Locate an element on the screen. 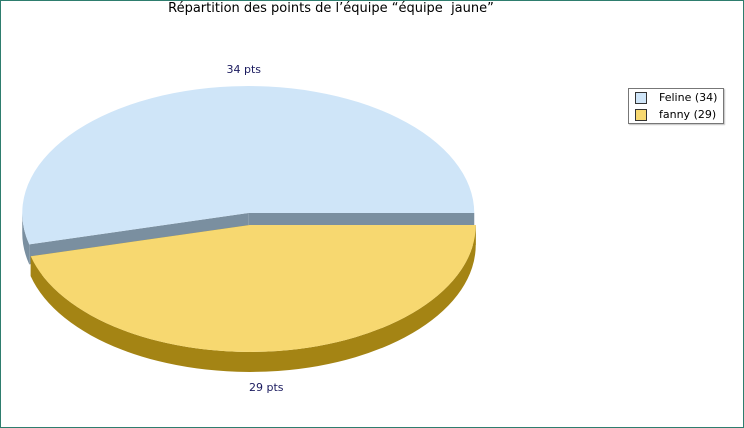 The height and width of the screenshot is (428, 744). legend: Feline (34) fanny (29) is located at coordinates (676, 106).